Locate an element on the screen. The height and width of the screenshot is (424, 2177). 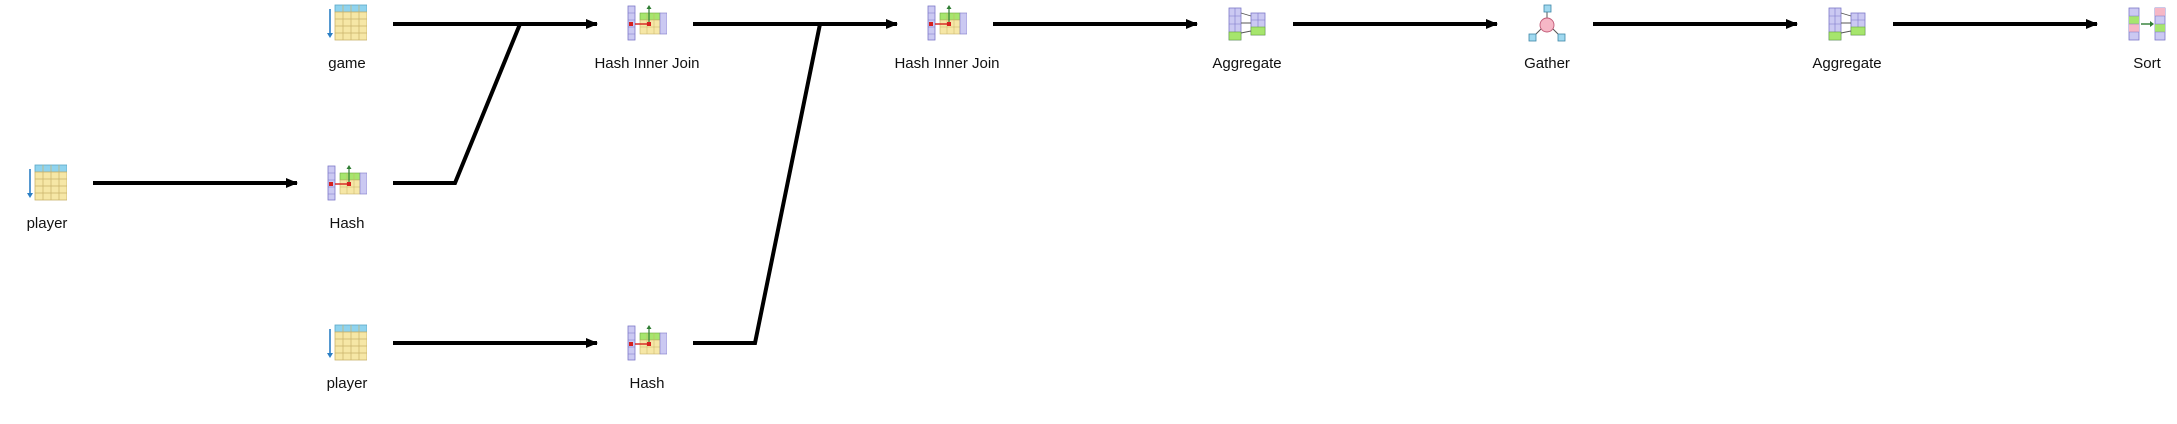
node-label: game is located at coordinates (347, 63).